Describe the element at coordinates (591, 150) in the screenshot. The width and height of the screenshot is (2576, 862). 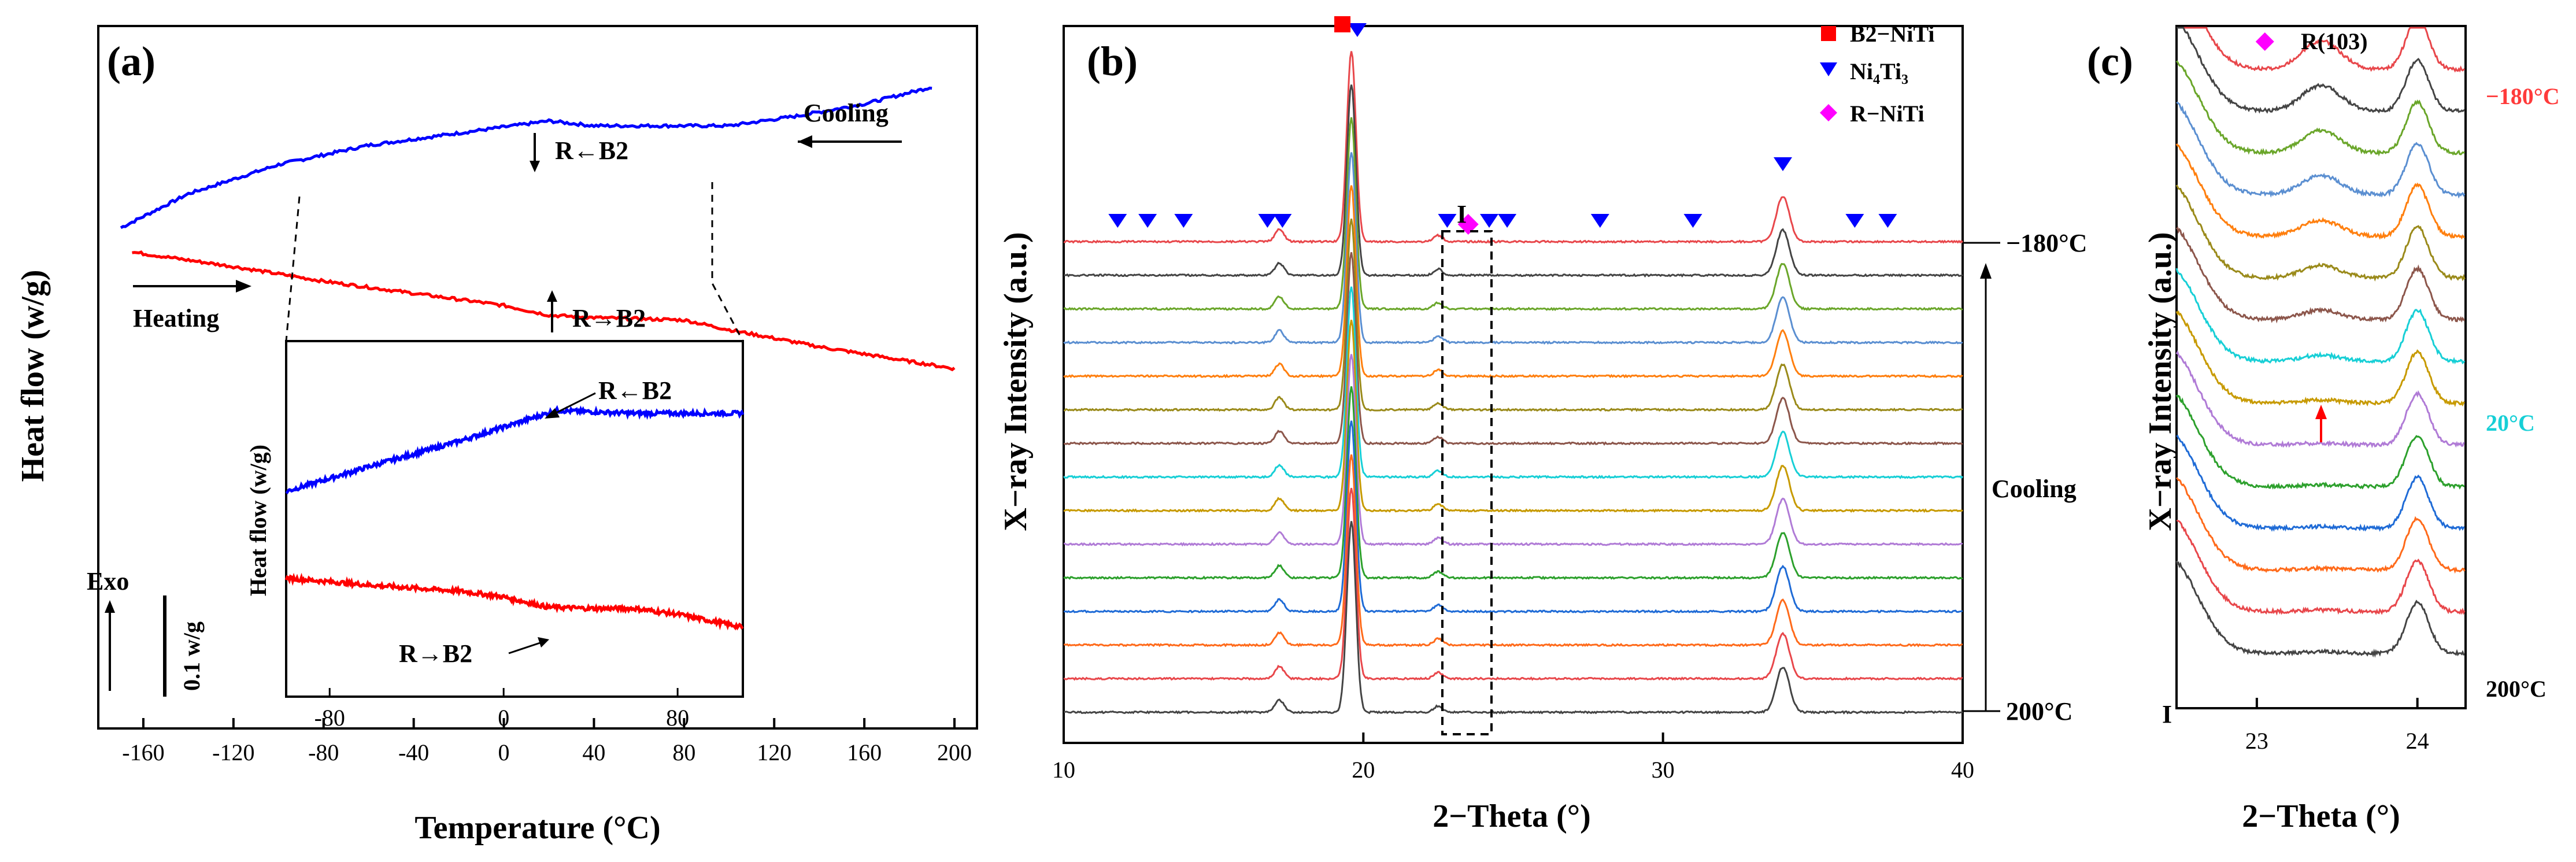
I see `cooling-transition-label: R←B2` at that location.